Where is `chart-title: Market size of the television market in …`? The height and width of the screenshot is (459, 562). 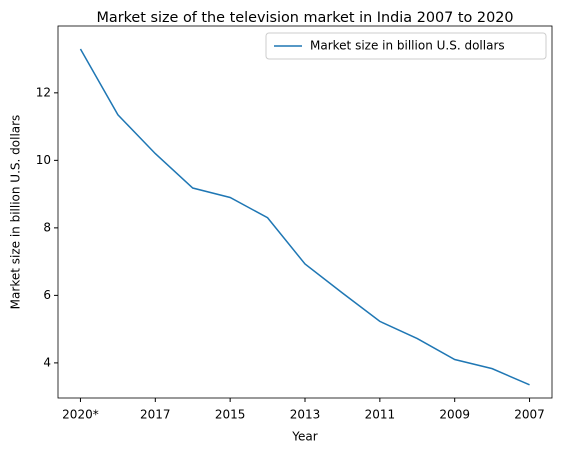 chart-title: Market size of the television market in … is located at coordinates (304, 18).